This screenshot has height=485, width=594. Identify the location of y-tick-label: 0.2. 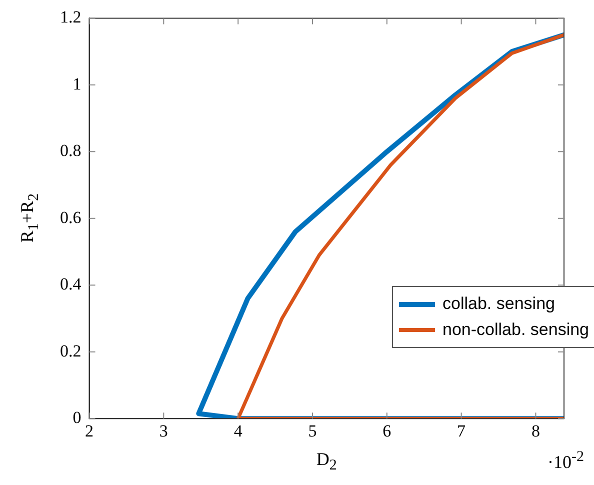
(71, 350).